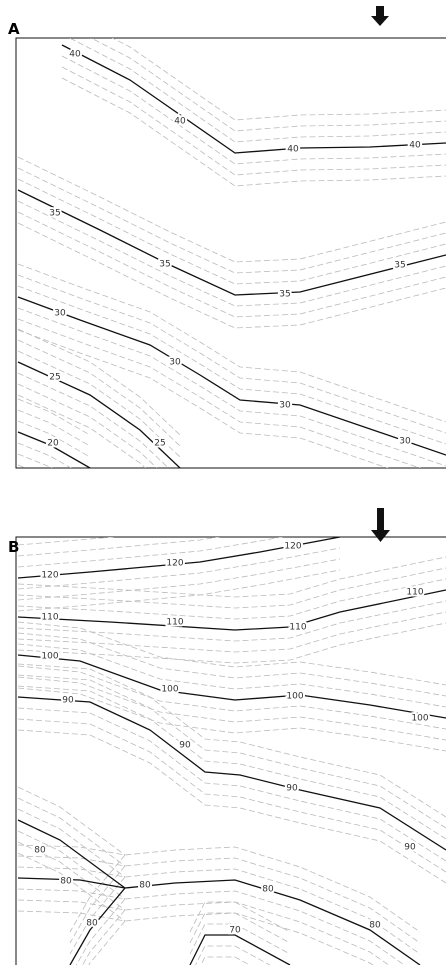 The height and width of the screenshot is (965, 446). Describe the element at coordinates (14, 29) in the screenshot. I see `panel-label: A` at that location.